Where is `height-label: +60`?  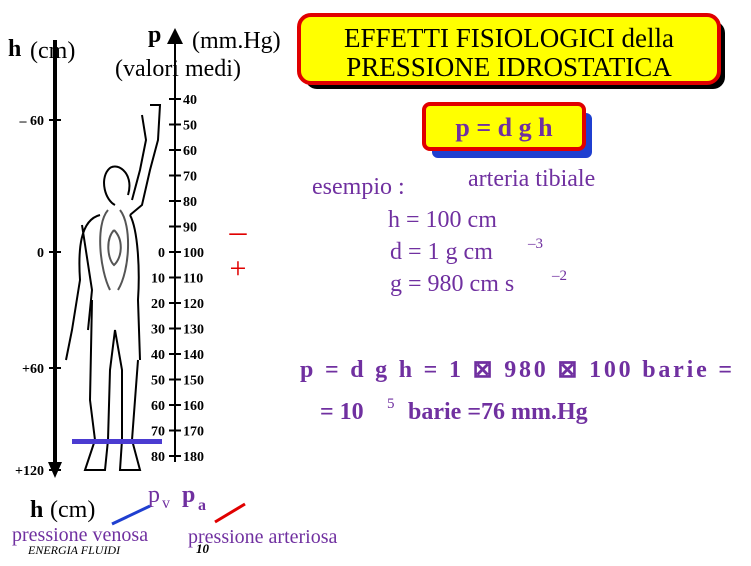
height-label: +60 is located at coordinates (33, 369).